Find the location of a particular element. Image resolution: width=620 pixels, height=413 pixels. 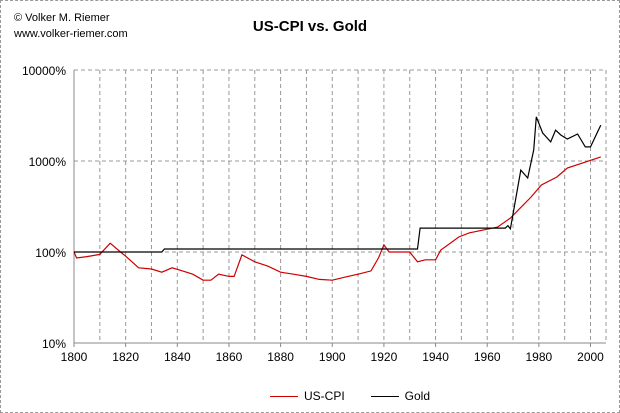

x-tick-label: 2000 is located at coordinates (590, 357).